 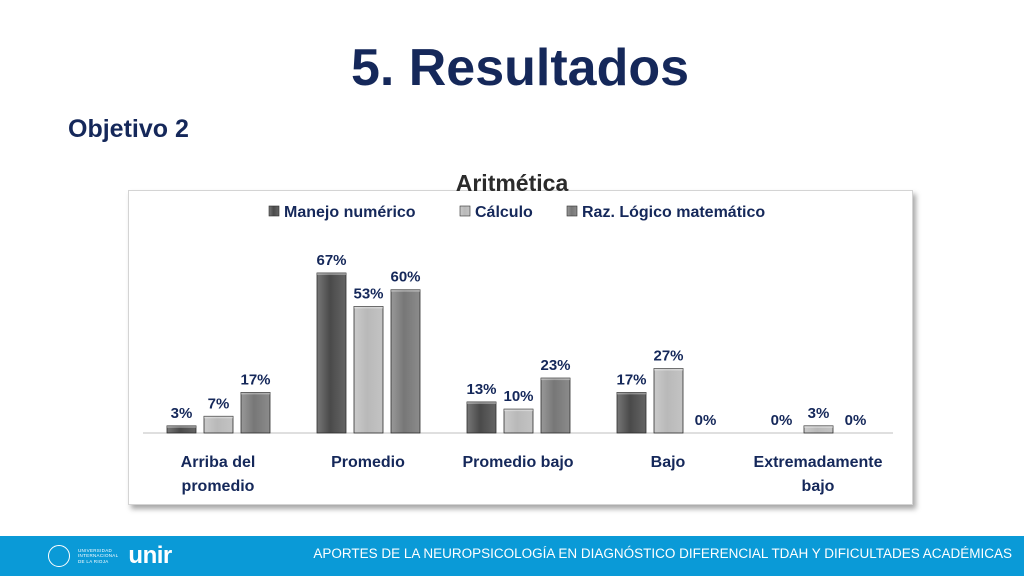 What do you see at coordinates (818, 462) in the screenshot?
I see `category-label: Extremadamente` at bounding box center [818, 462].